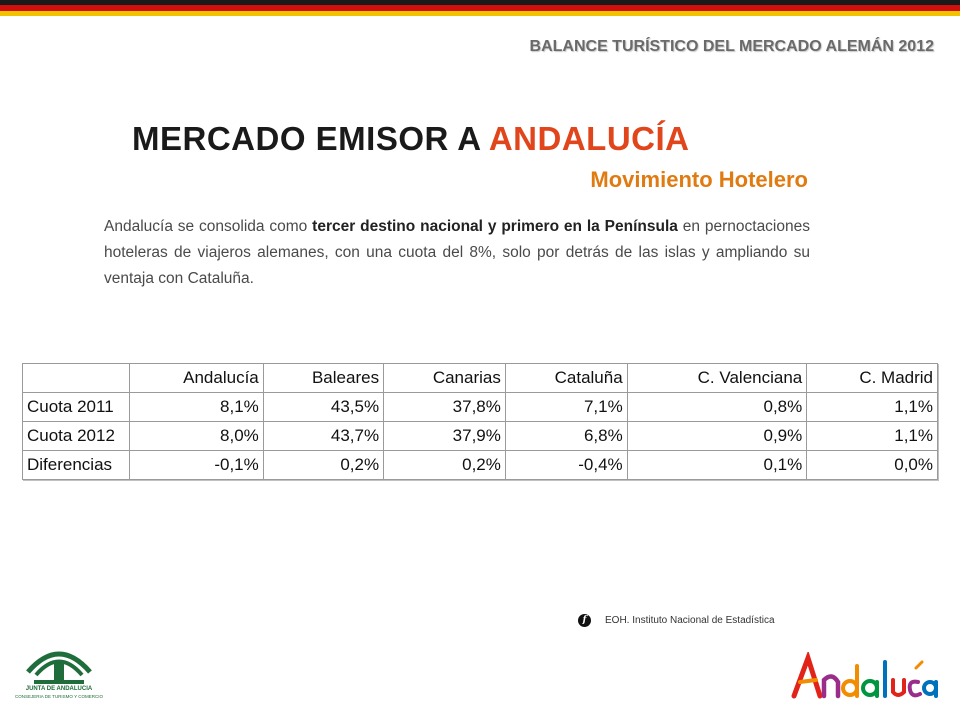 This screenshot has height=720, width=960. Describe the element at coordinates (76, 436) in the screenshot. I see `row-label: Cuota 2012` at that location.